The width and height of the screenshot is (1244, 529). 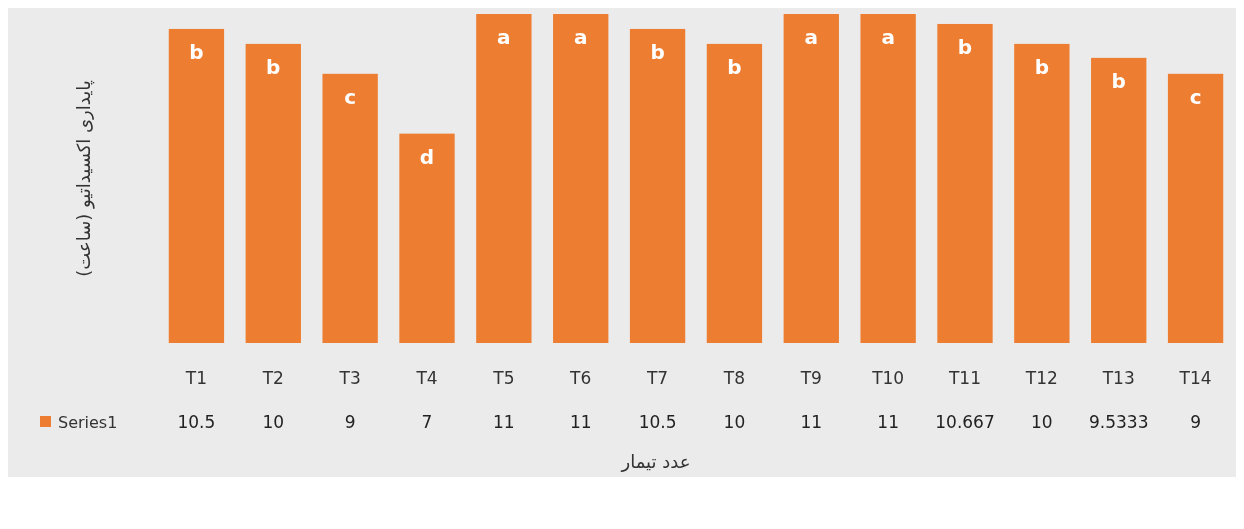 What do you see at coordinates (1118, 422) in the screenshot?
I see `data-label: 9.5333` at bounding box center [1118, 422].